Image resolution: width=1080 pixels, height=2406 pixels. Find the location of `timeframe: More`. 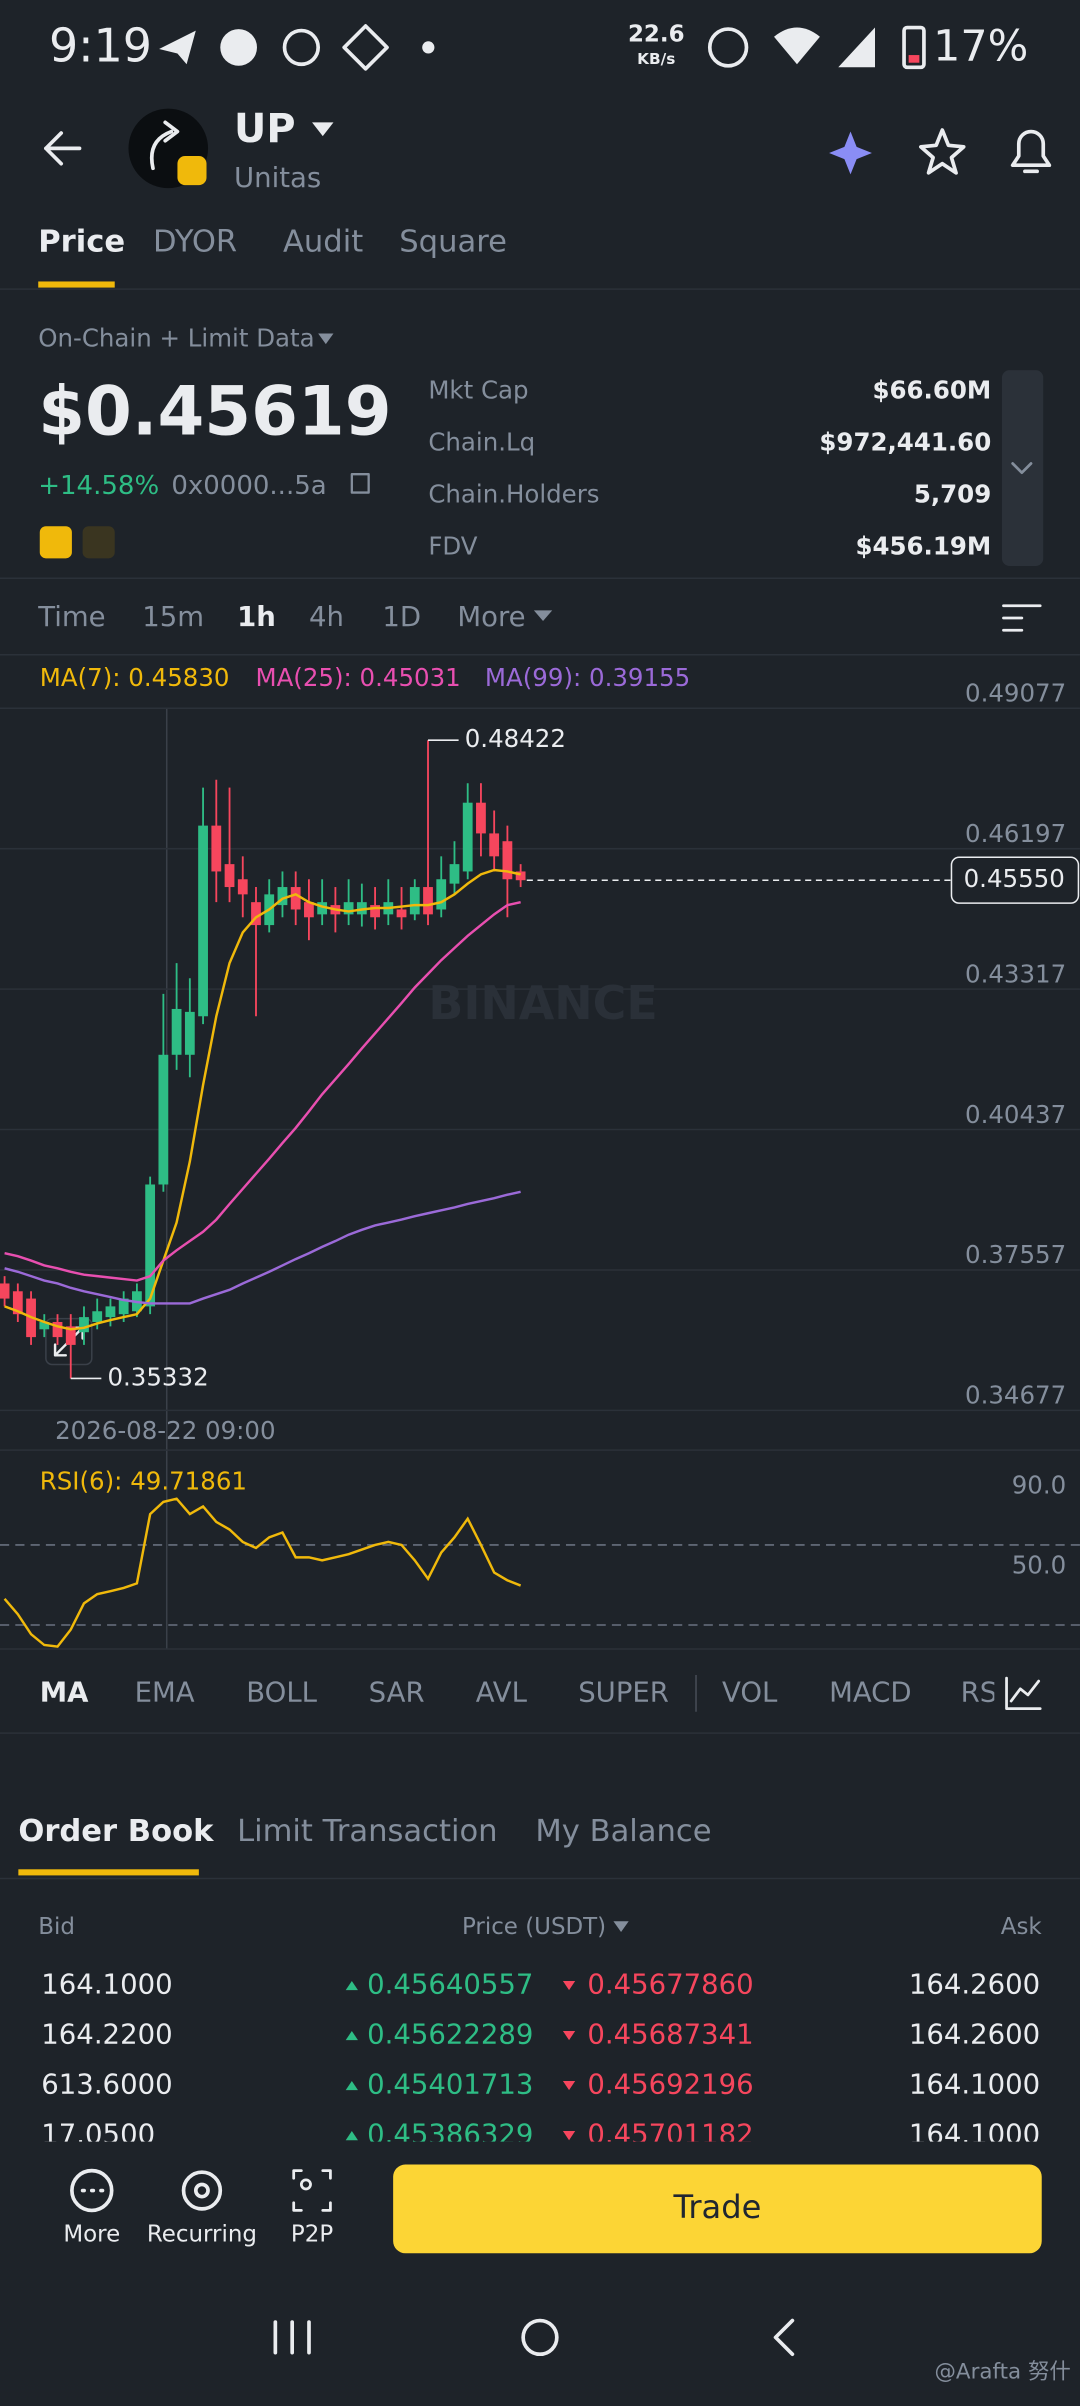

timeframe: More is located at coordinates (491, 617).